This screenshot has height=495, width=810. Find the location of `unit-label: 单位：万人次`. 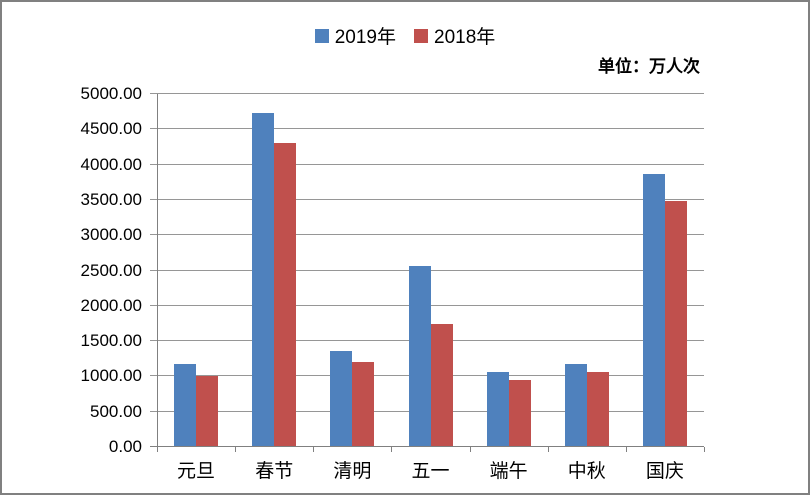

unit-label: 单位：万人次 is located at coordinates (649, 66).